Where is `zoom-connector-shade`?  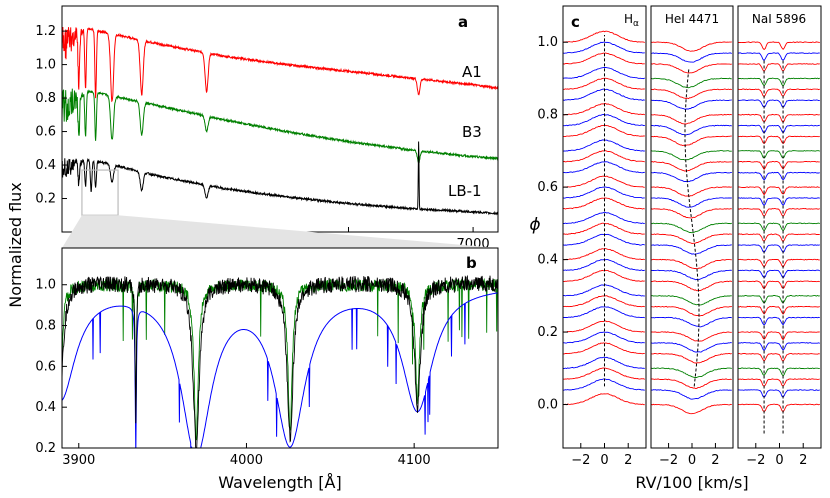 zoom-connector-shade is located at coordinates (280, 231).